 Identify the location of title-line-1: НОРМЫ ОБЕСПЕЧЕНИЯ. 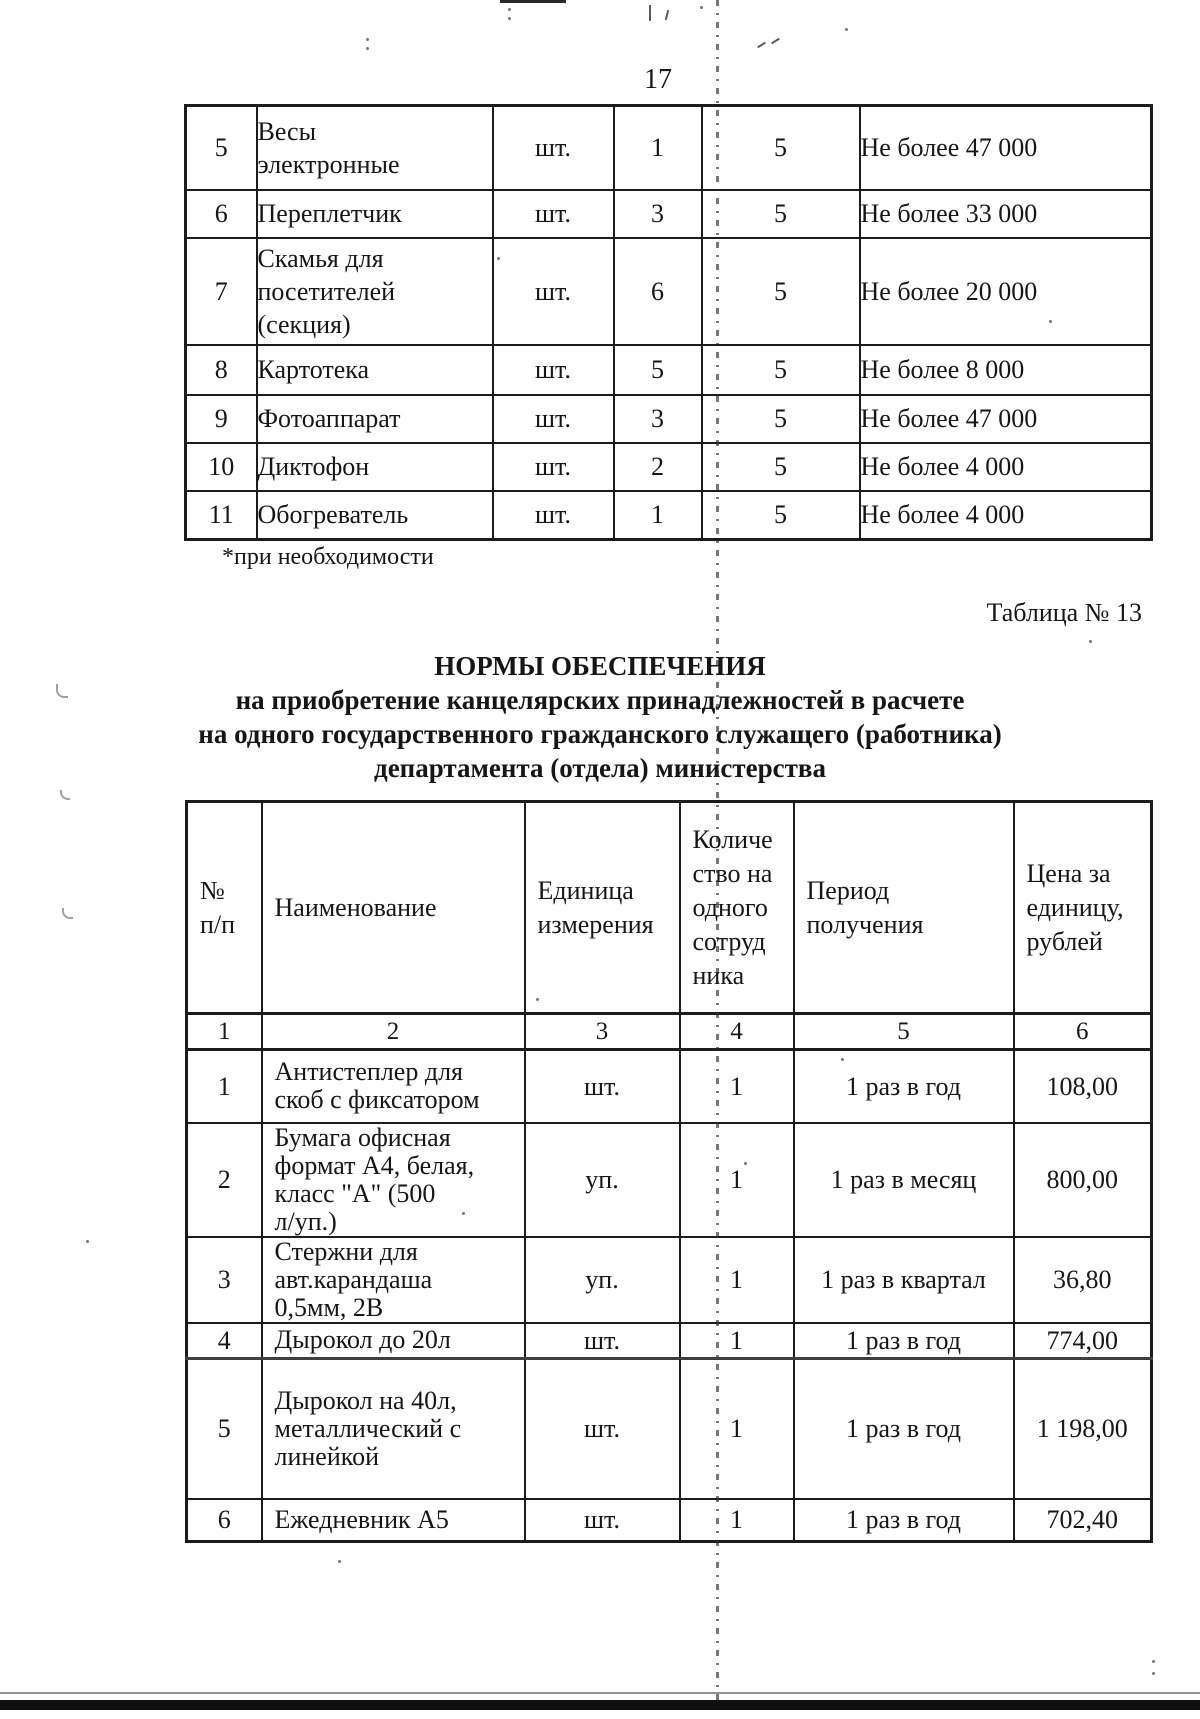
(600, 666).